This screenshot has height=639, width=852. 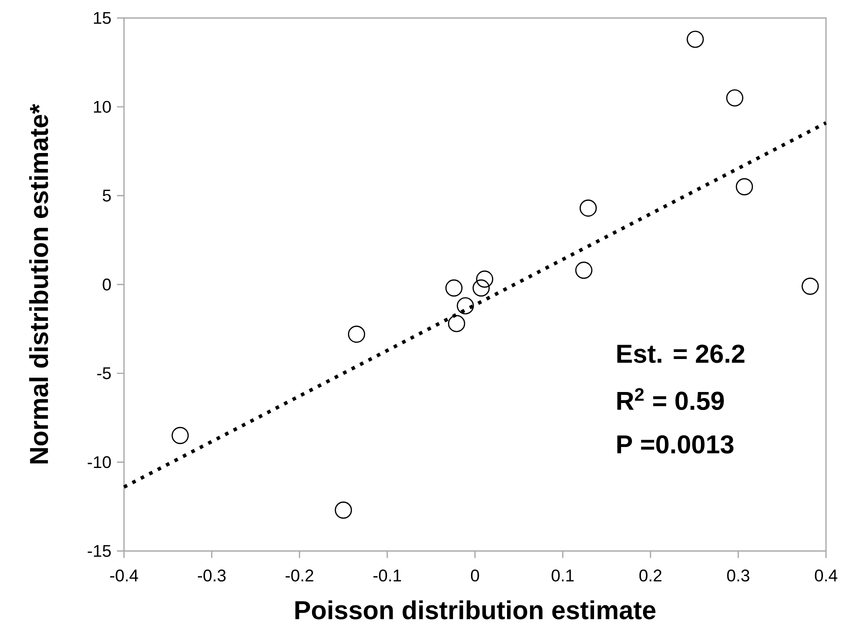 I want to click on annotation: P =0.0013, so click(x=675, y=444).